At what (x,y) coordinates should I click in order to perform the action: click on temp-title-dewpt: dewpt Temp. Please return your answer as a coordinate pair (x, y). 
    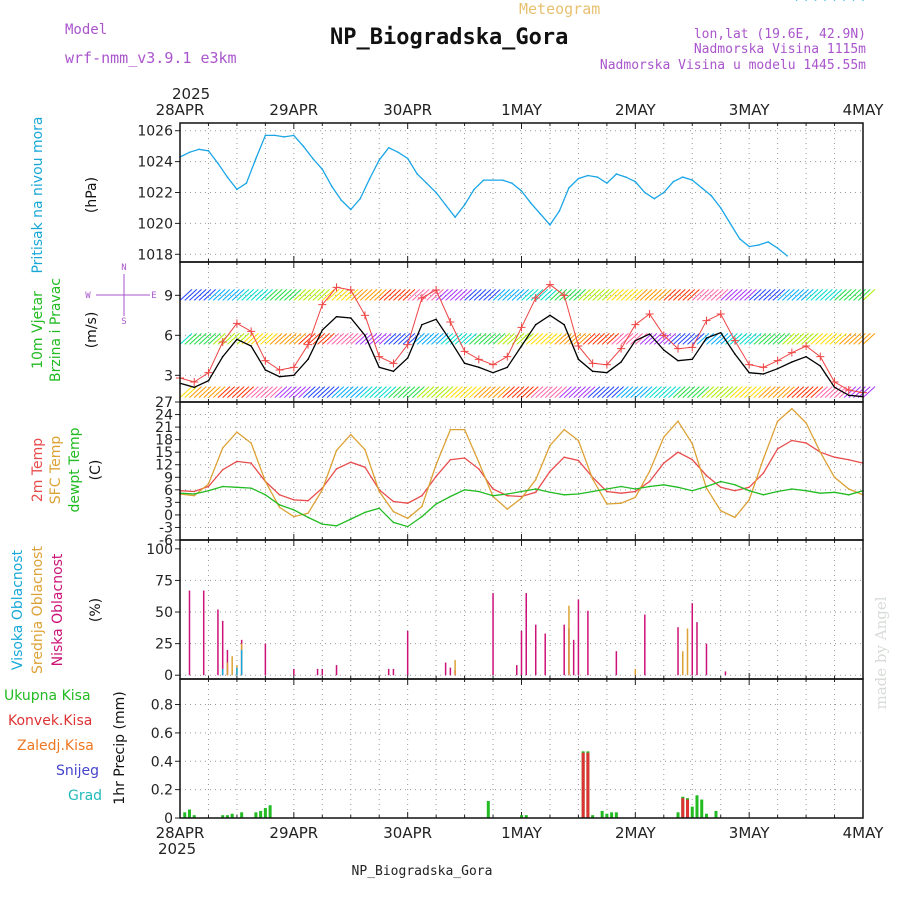
    Looking at the image, I should click on (75, 469).